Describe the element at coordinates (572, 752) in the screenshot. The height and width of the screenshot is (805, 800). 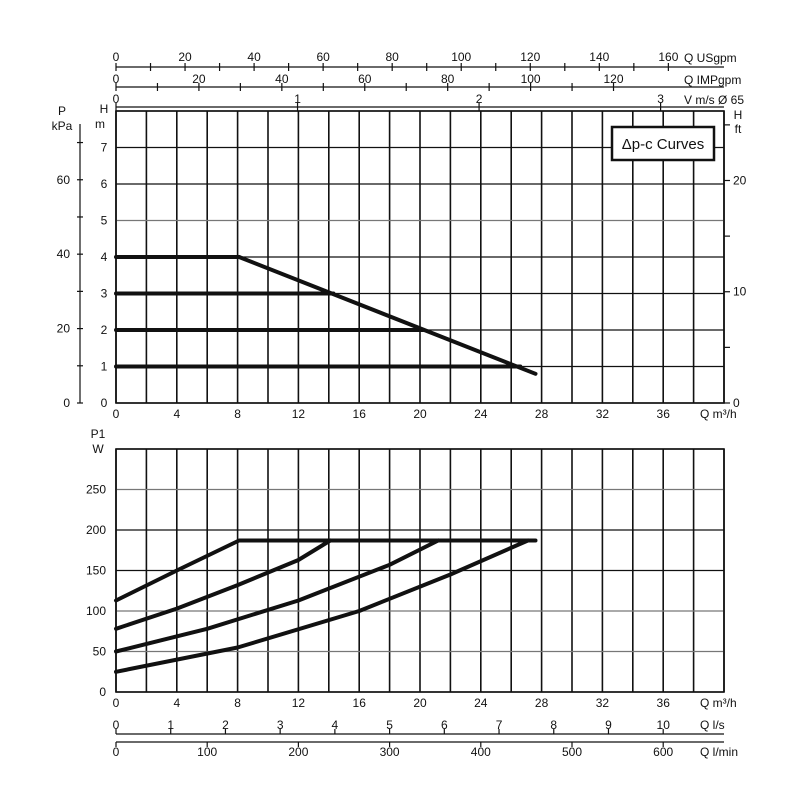
I see `bottom-axis-tick-label: 500` at that location.